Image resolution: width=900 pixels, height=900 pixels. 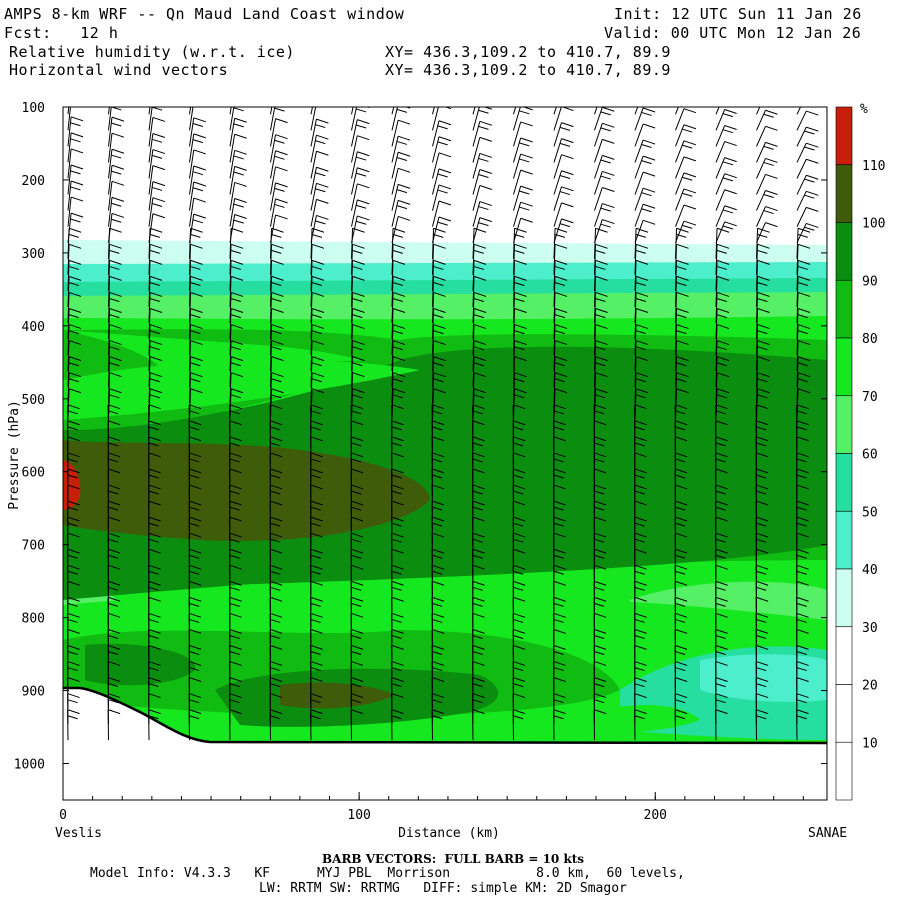 I want to click on y-tick-label: 1000, so click(x=29, y=765).